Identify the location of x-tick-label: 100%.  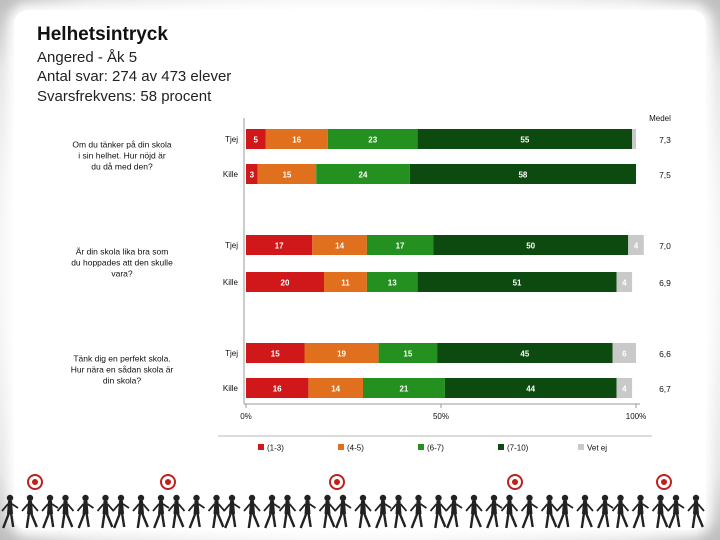
(636, 416).